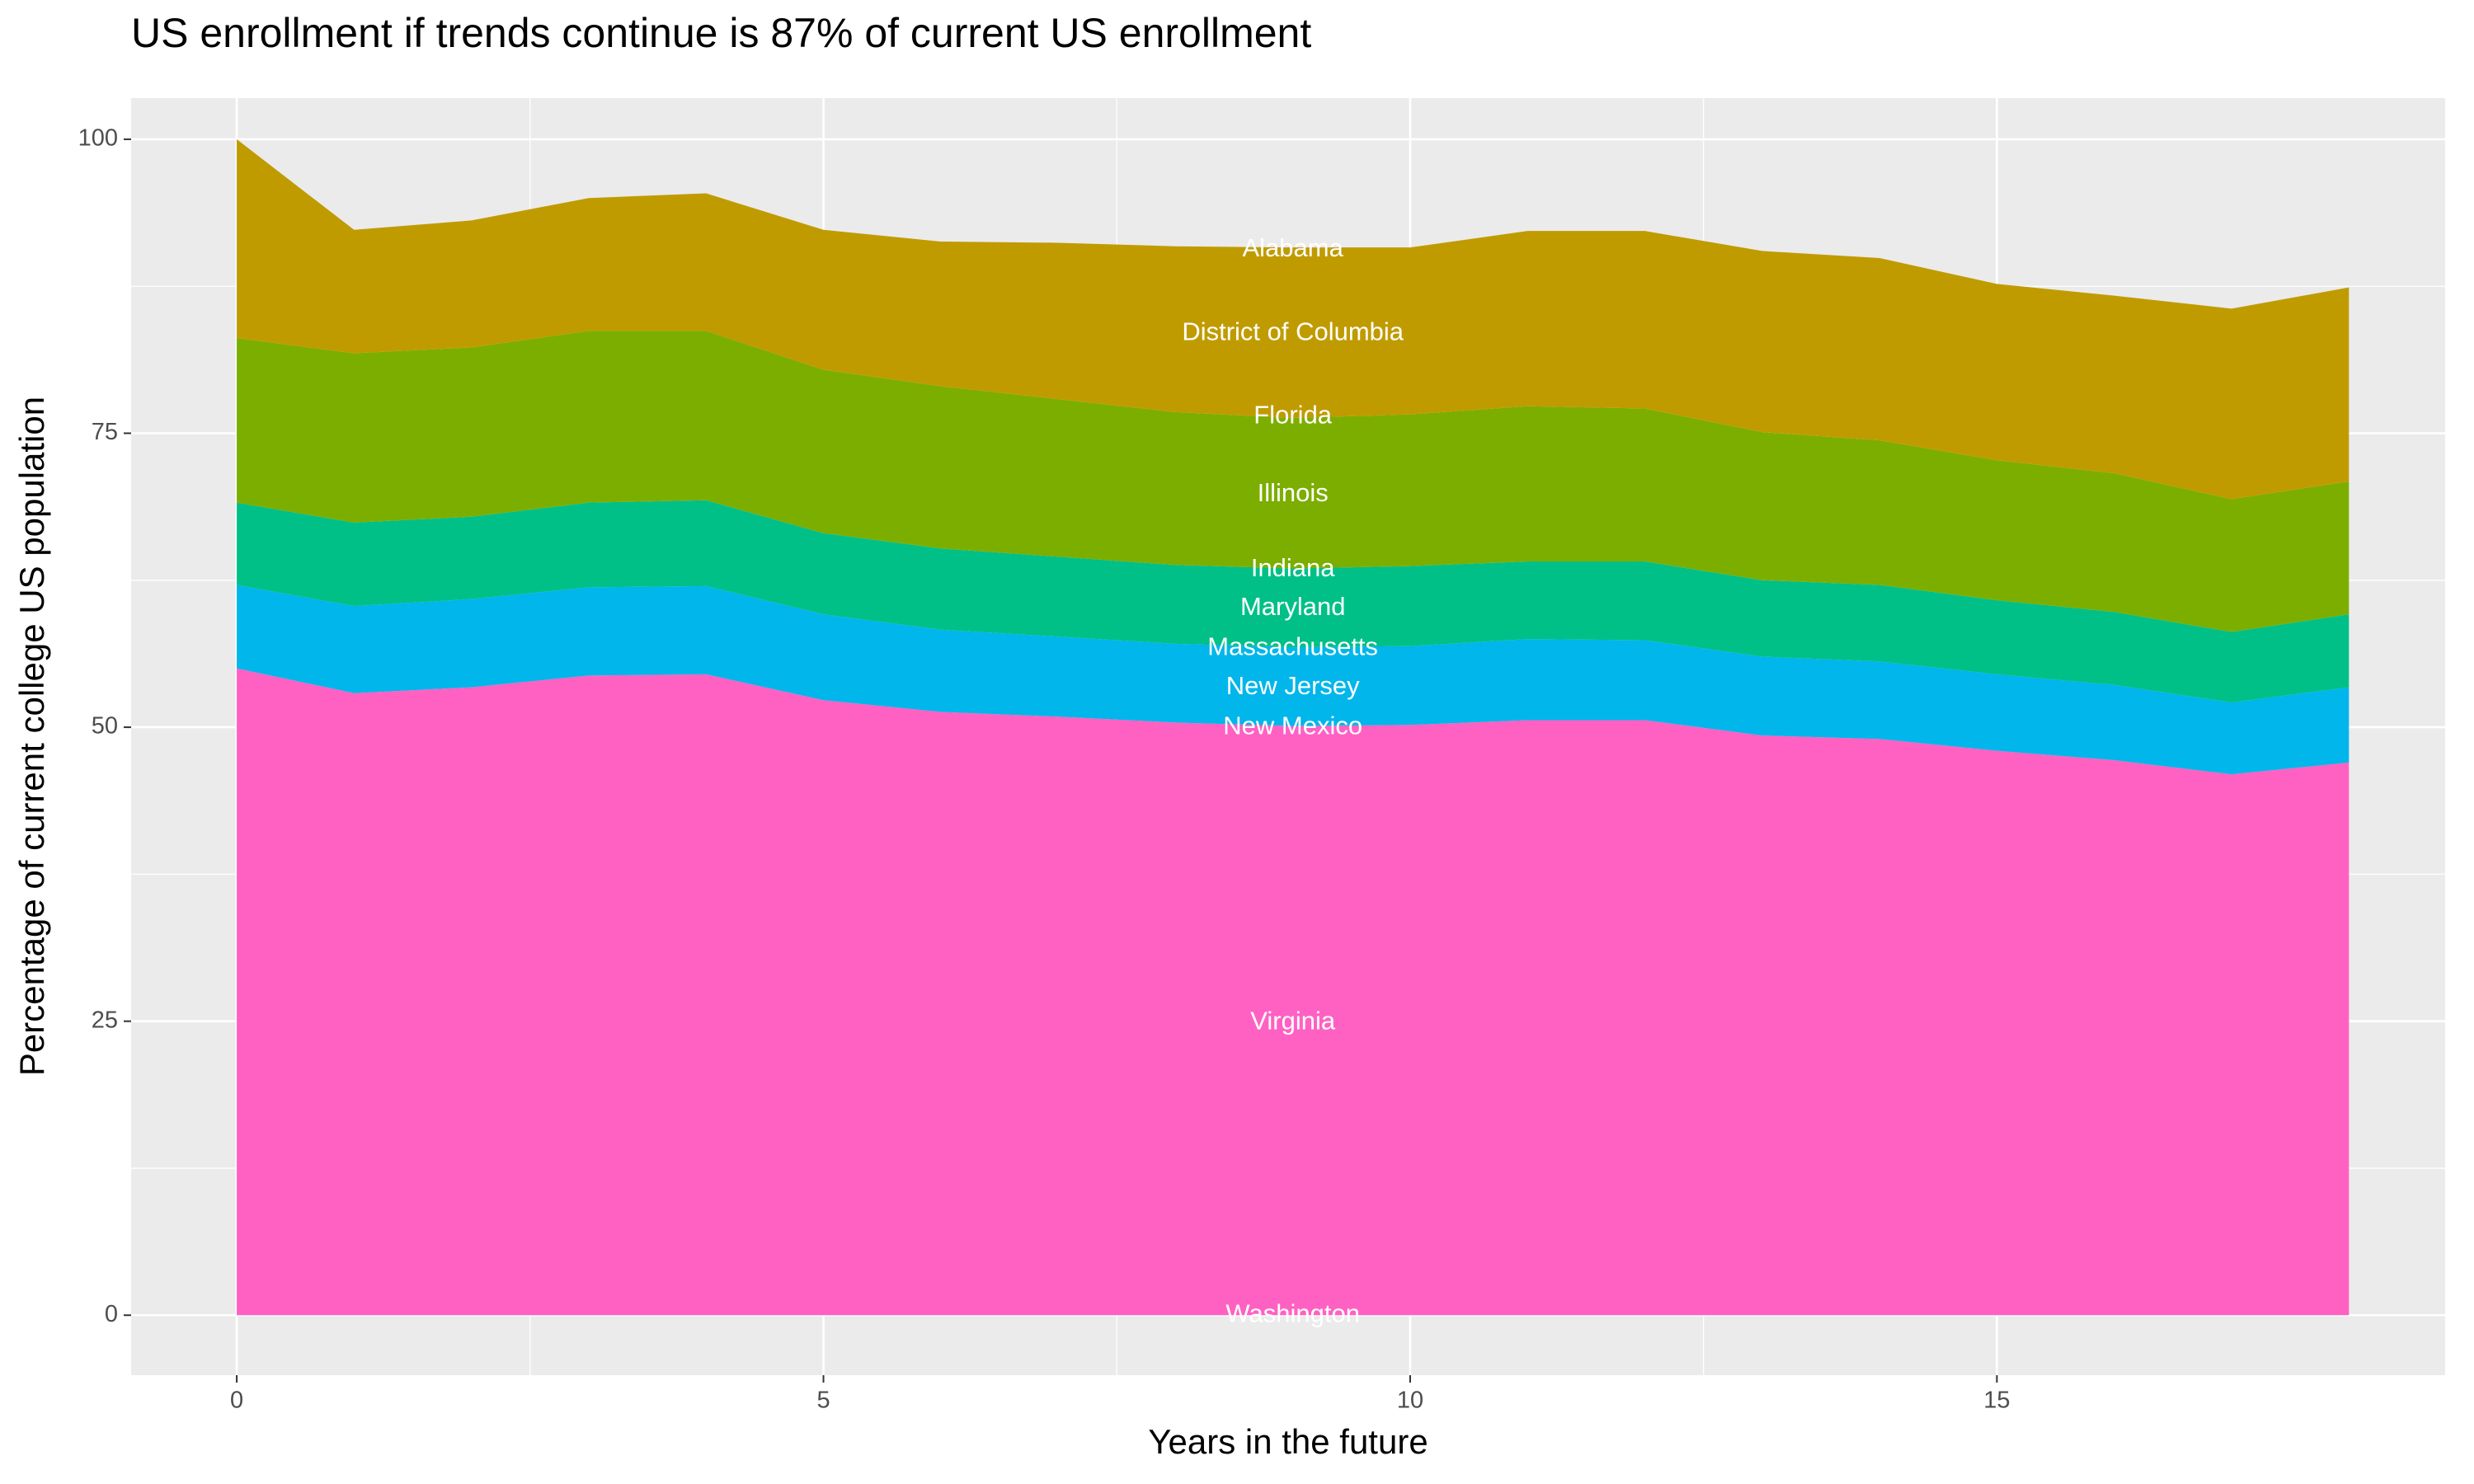 The height and width of the screenshot is (1484, 2474). What do you see at coordinates (105, 726) in the screenshot?
I see `y-tick-label: 50` at bounding box center [105, 726].